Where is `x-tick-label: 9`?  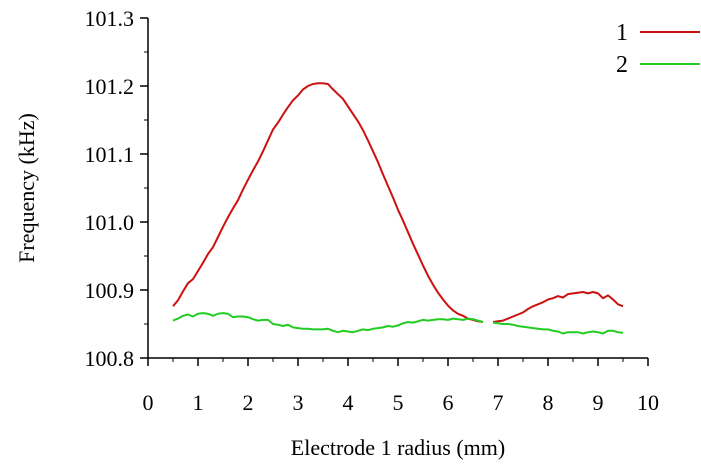
x-tick-label: 9 is located at coordinates (598, 402).